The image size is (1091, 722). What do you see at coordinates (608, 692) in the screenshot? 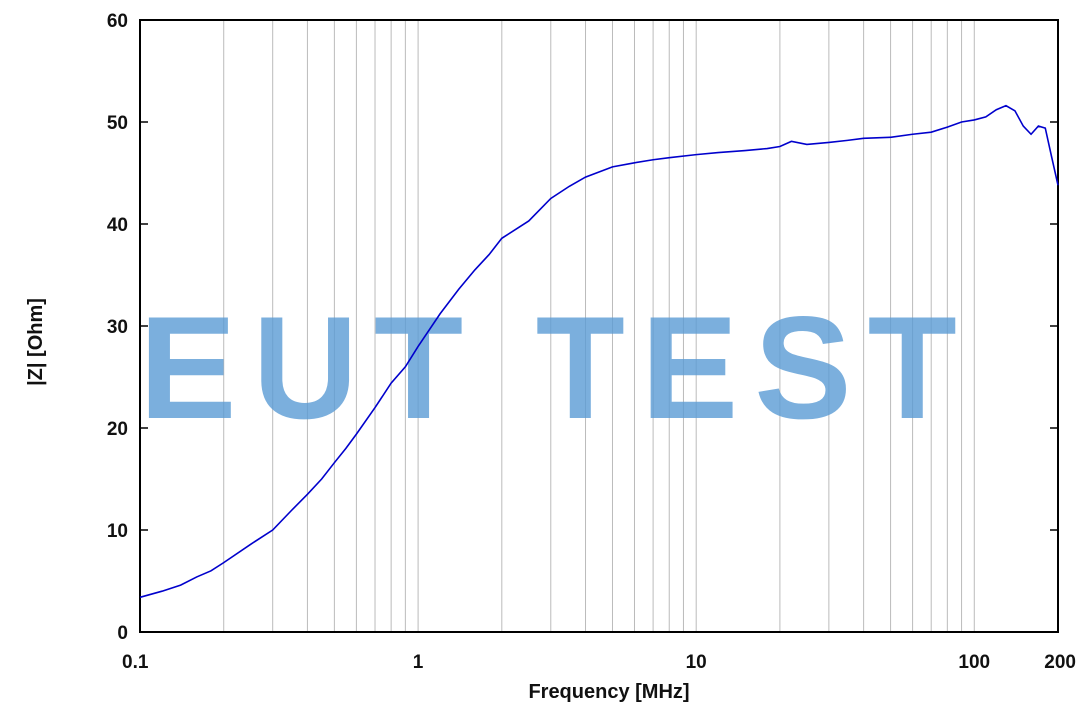
I see `x-axis-label: Frequency [MHz]` at bounding box center [608, 692].